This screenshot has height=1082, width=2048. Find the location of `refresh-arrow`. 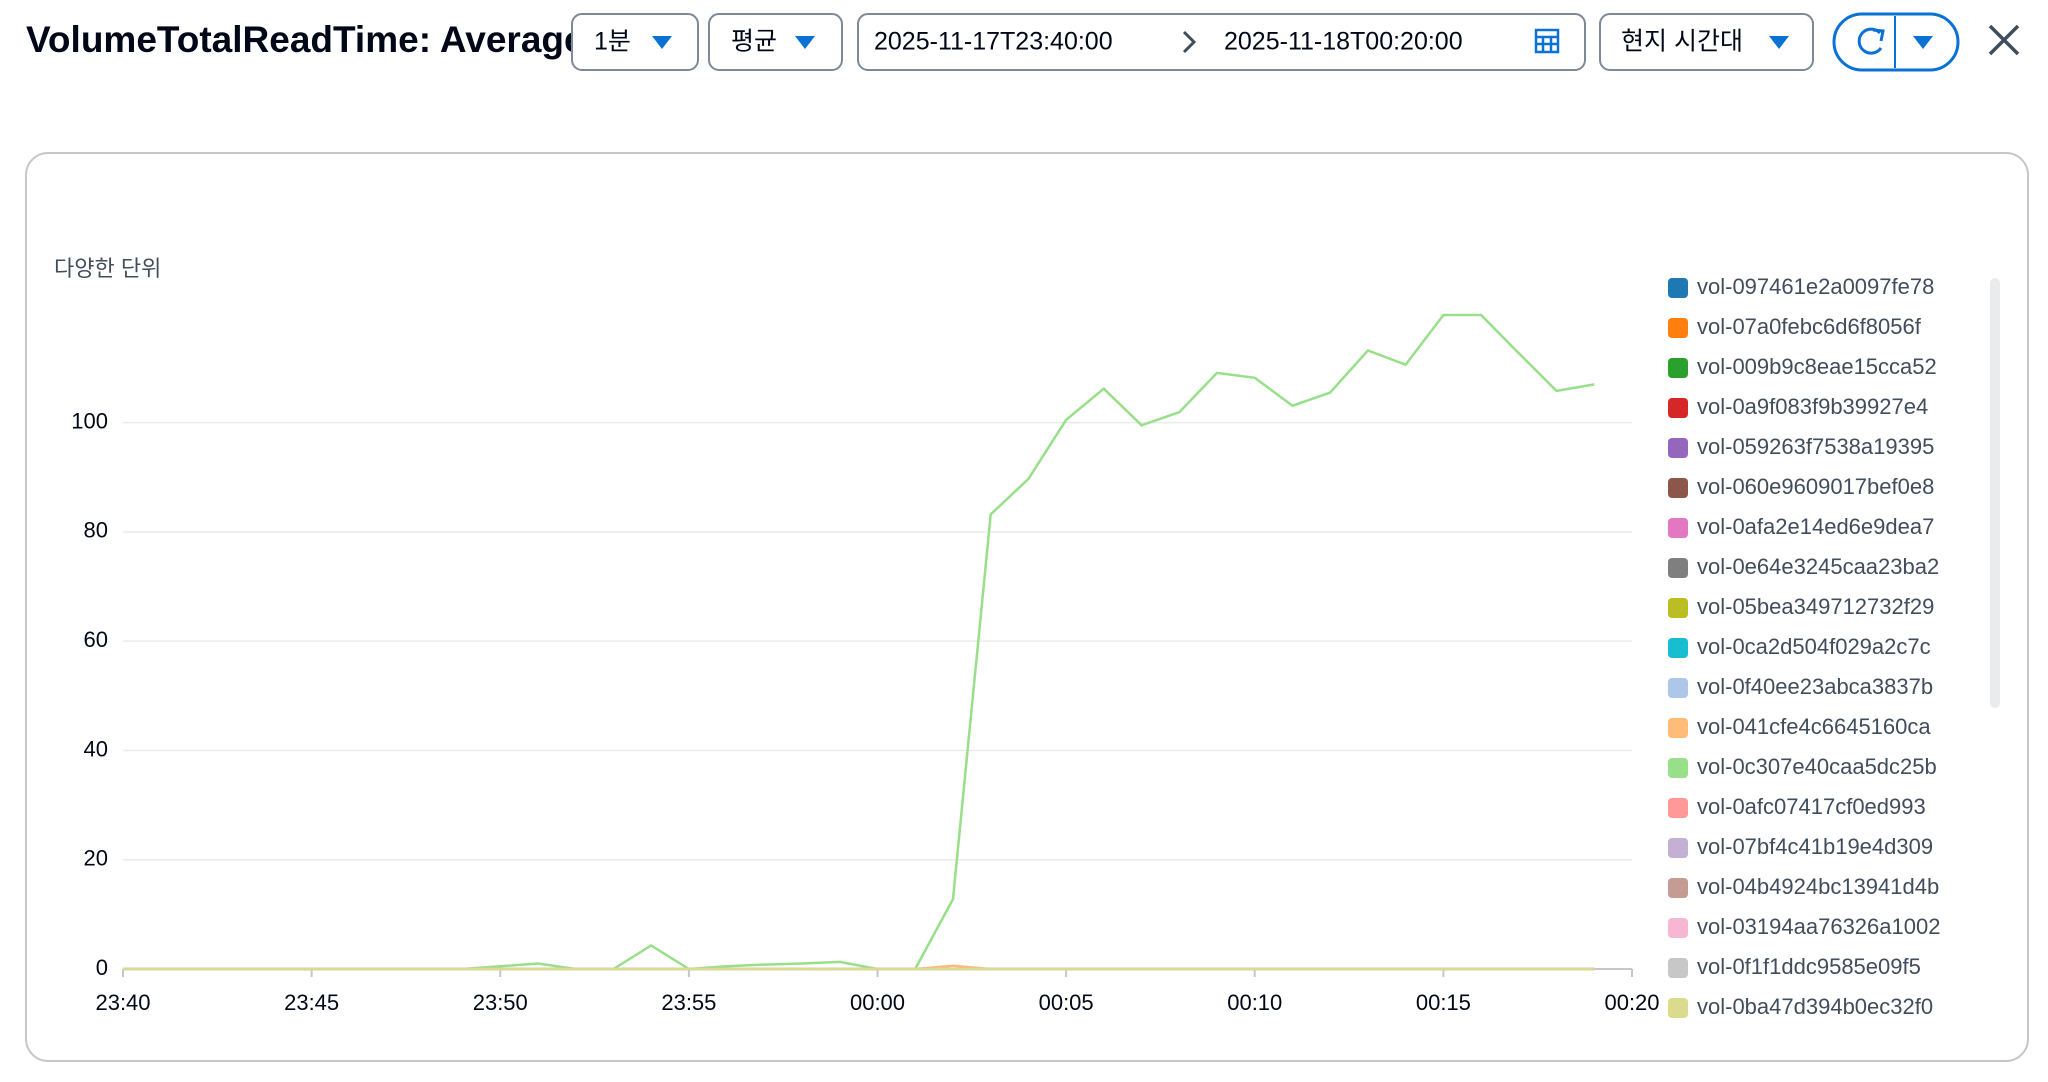

refresh-arrow is located at coordinates (1878, 35).